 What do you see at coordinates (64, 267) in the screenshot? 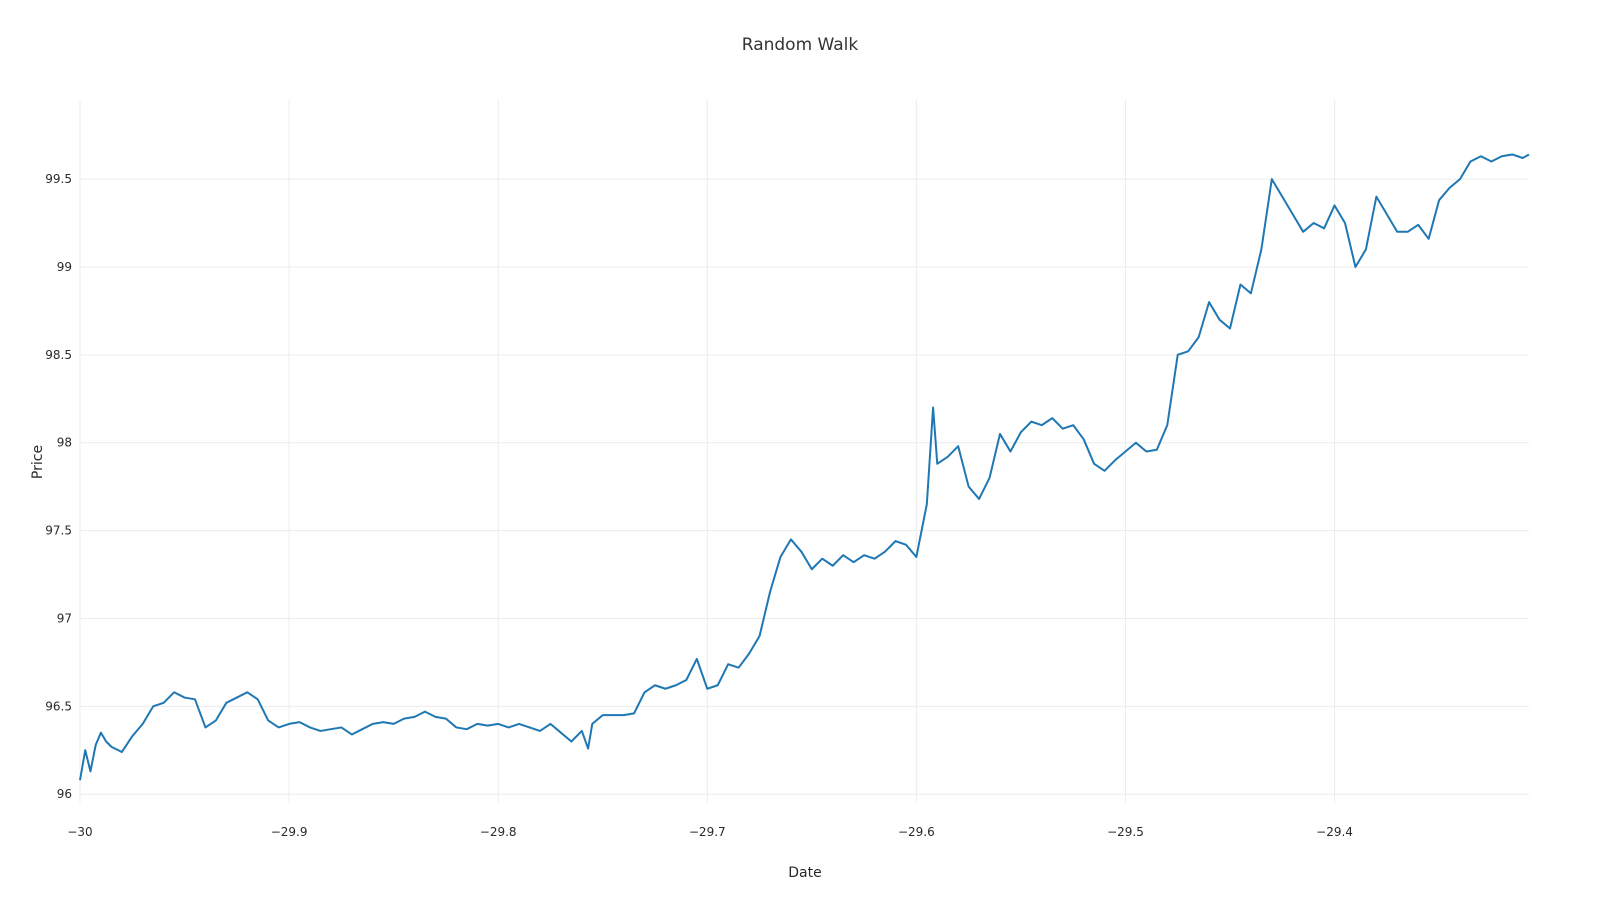
I see `y-tick-label: 99` at bounding box center [64, 267].